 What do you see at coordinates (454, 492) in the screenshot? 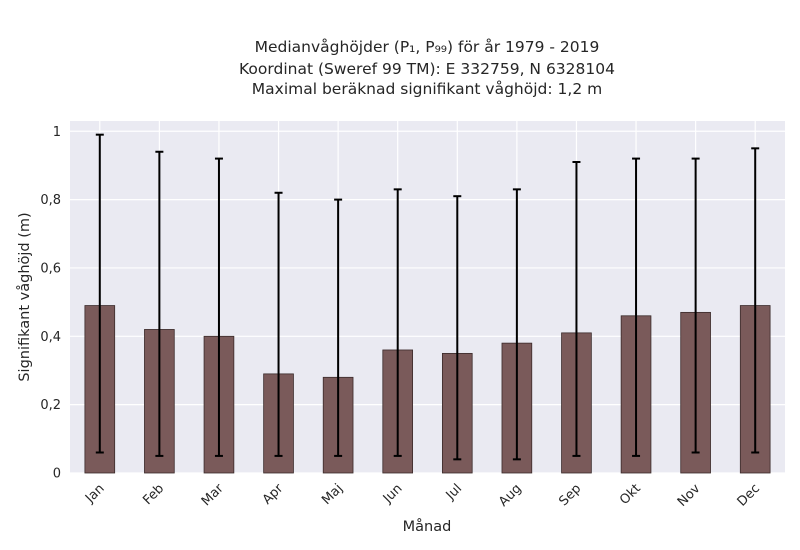
I see `x-tick-label: Jul` at bounding box center [454, 492].